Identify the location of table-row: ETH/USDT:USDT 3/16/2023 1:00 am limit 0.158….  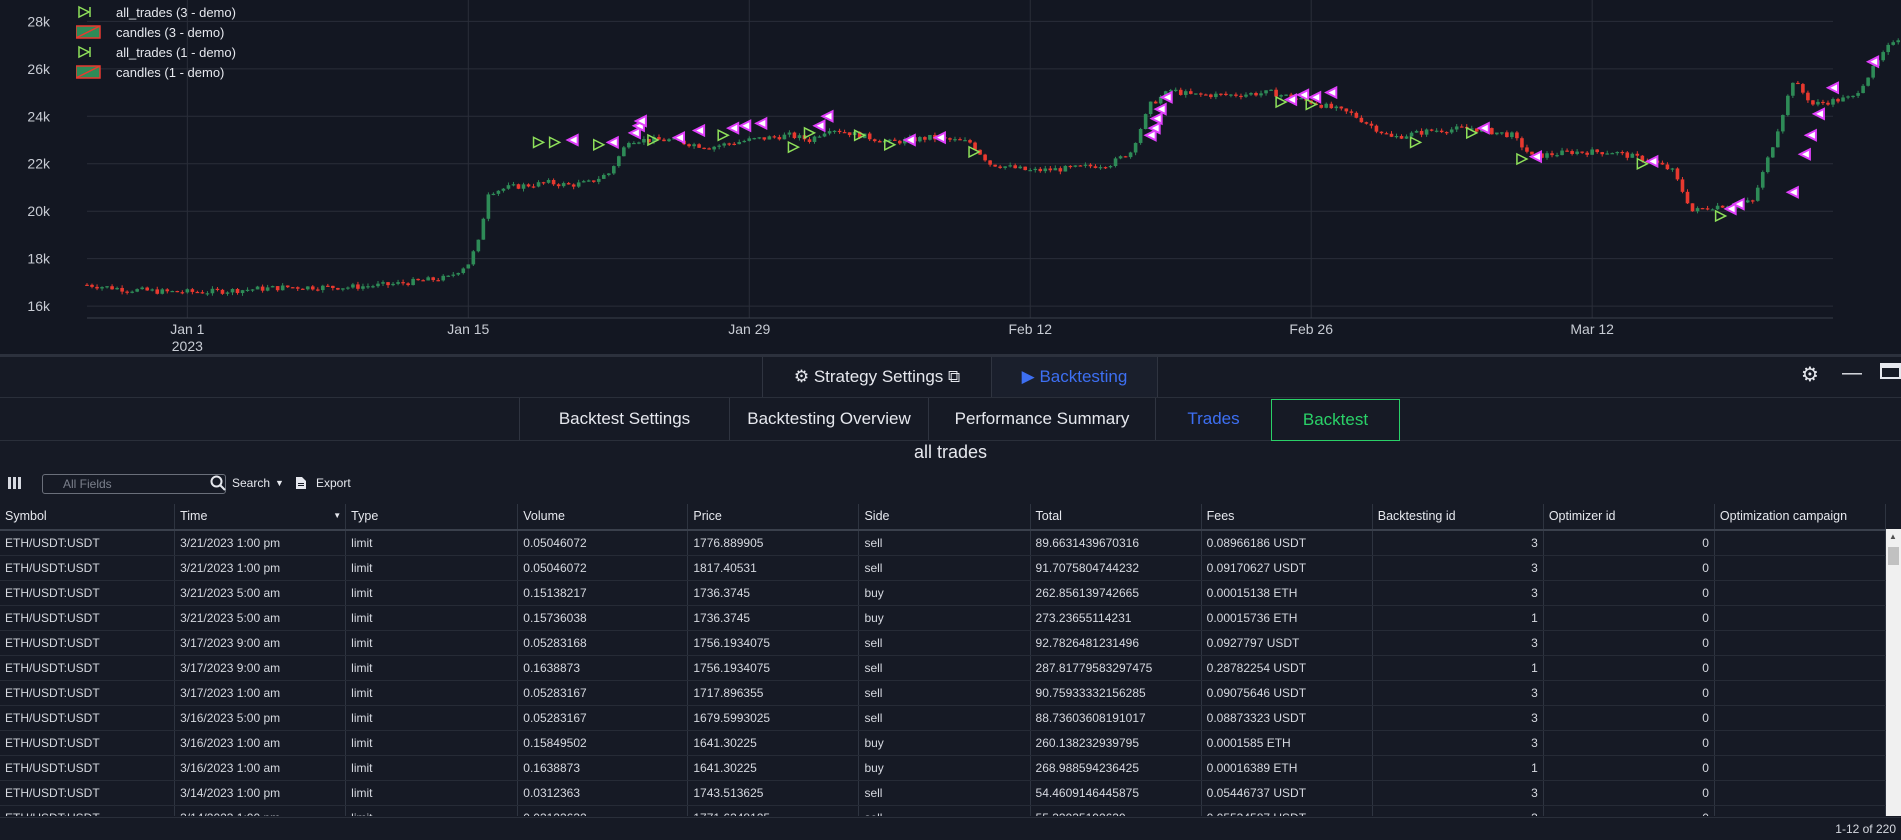
(943, 743).